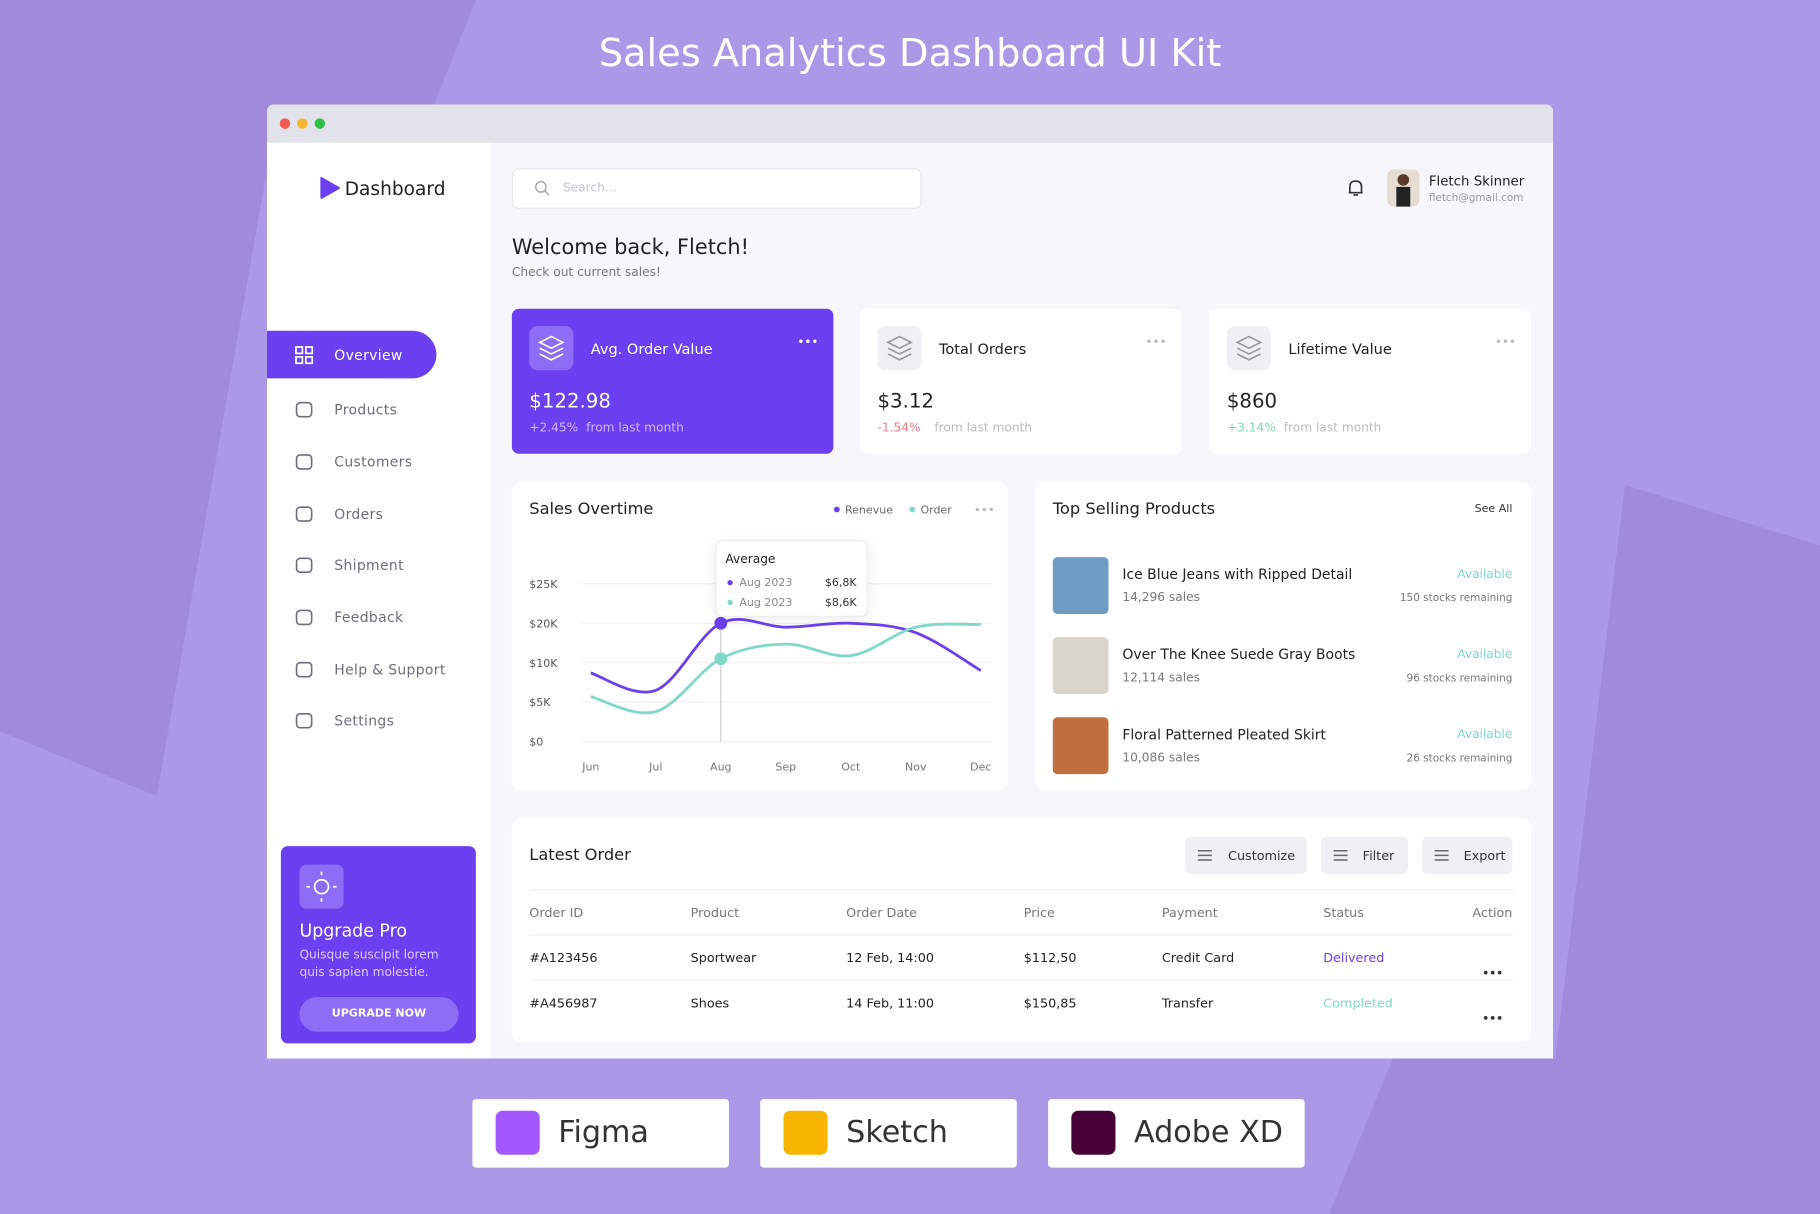  I want to click on user-name: Fletch Skinner, so click(1476, 181).